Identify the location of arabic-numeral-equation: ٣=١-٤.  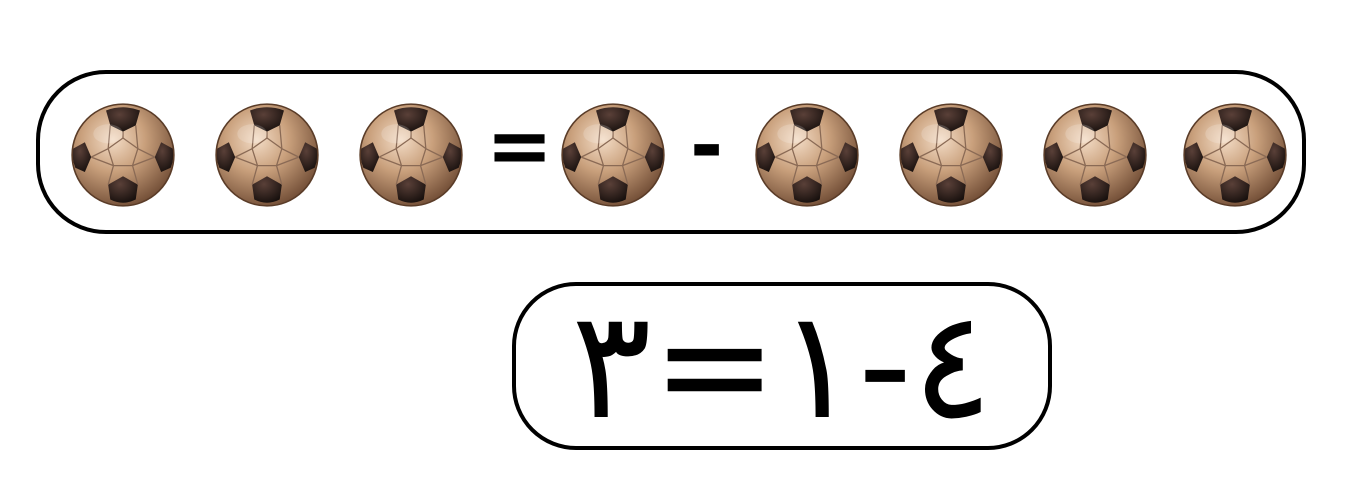
(782, 366).